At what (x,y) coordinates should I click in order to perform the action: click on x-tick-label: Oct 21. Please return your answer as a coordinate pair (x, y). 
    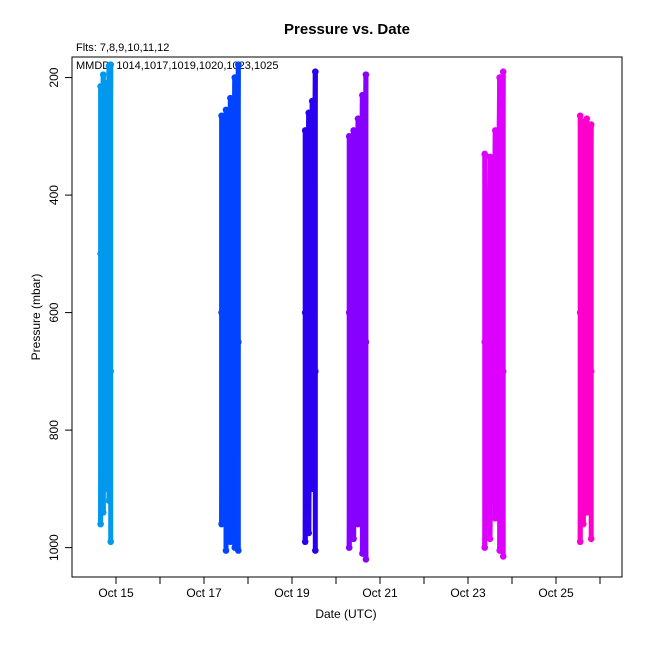
    Looking at the image, I should click on (380, 593).